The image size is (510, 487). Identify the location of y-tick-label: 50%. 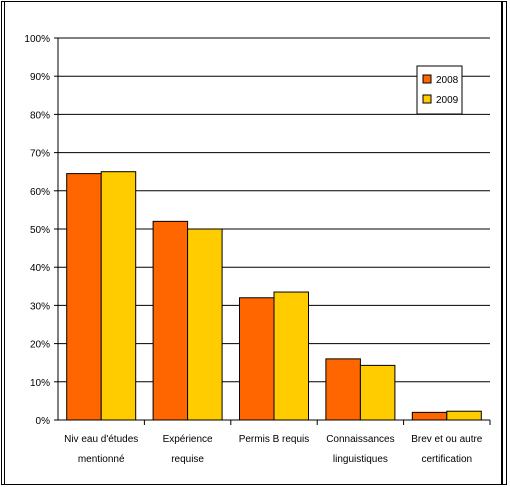
(40, 230).